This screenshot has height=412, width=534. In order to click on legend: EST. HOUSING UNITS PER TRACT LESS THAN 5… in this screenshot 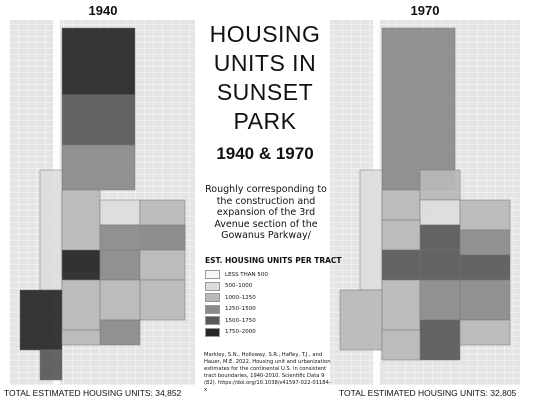, I will do `click(273, 297)`.